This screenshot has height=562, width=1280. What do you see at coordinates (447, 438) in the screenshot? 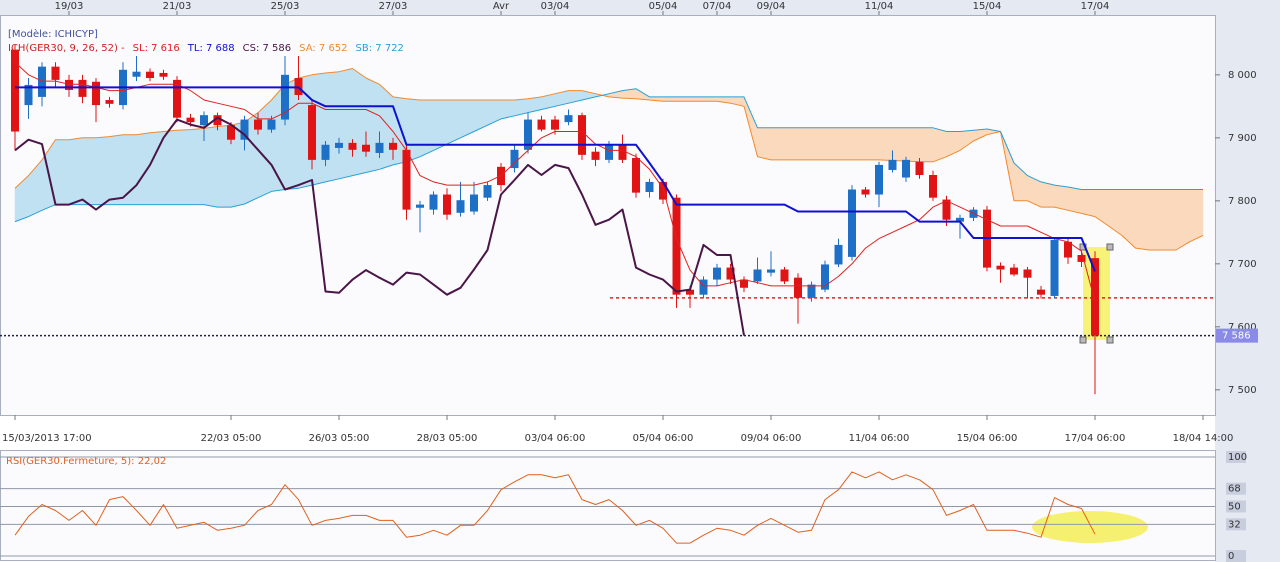
I see `x-tick-label: 28/03 05:00` at bounding box center [447, 438].